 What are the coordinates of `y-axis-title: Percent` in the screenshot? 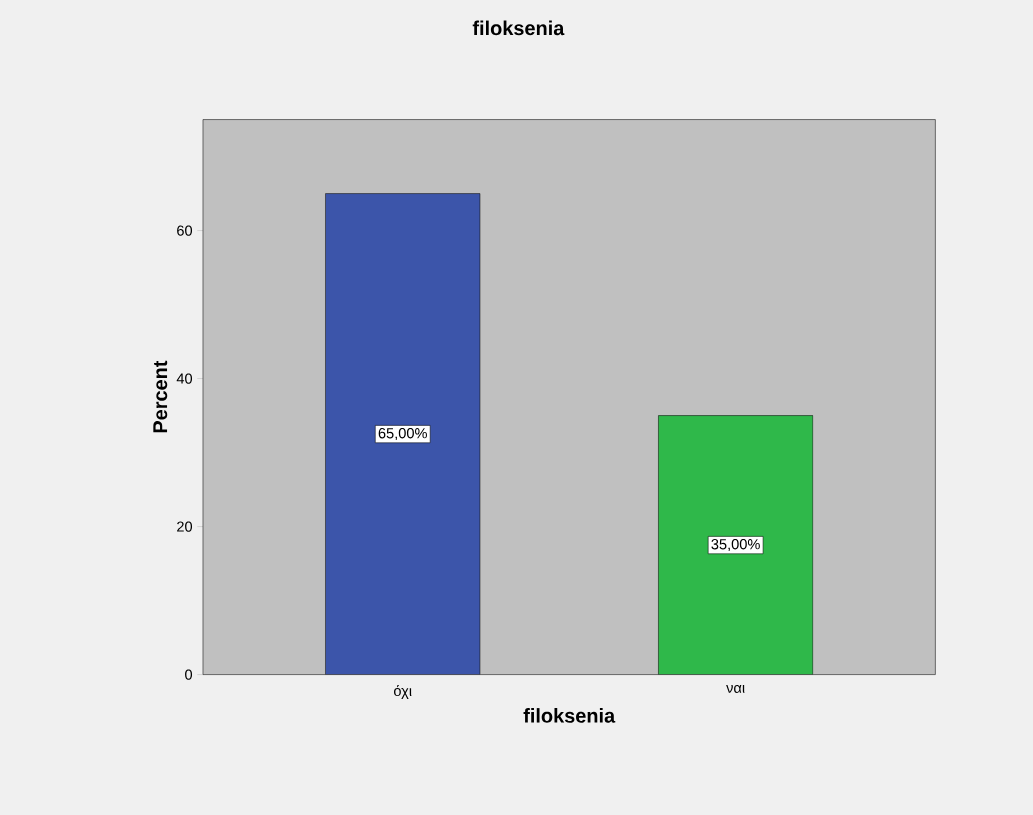 It's located at (160, 396).